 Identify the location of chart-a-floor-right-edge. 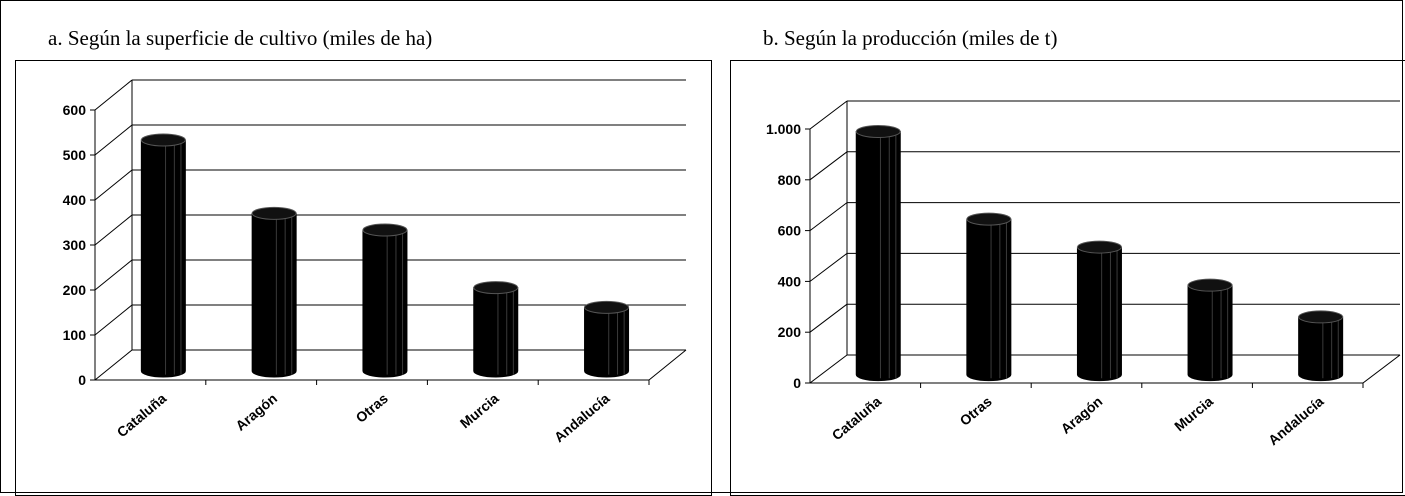
(667, 365).